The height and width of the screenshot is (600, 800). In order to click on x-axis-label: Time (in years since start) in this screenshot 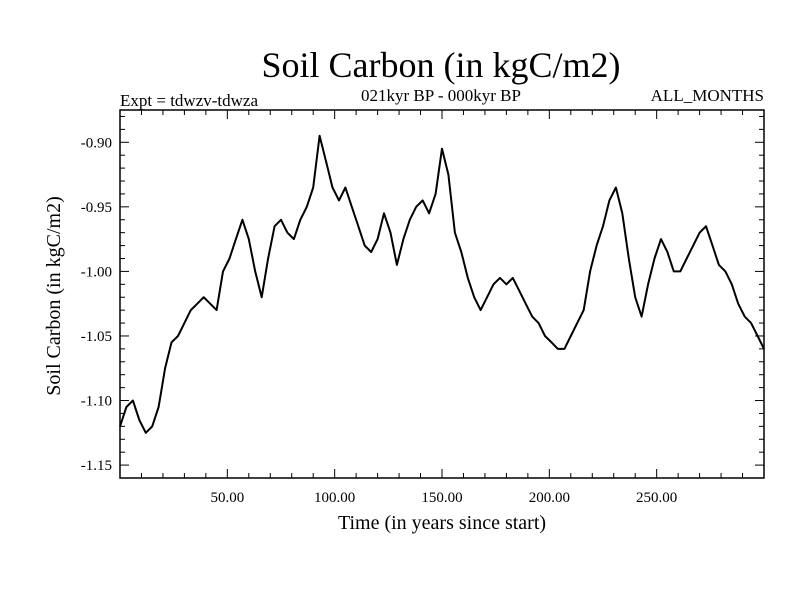, I will do `click(442, 523)`.